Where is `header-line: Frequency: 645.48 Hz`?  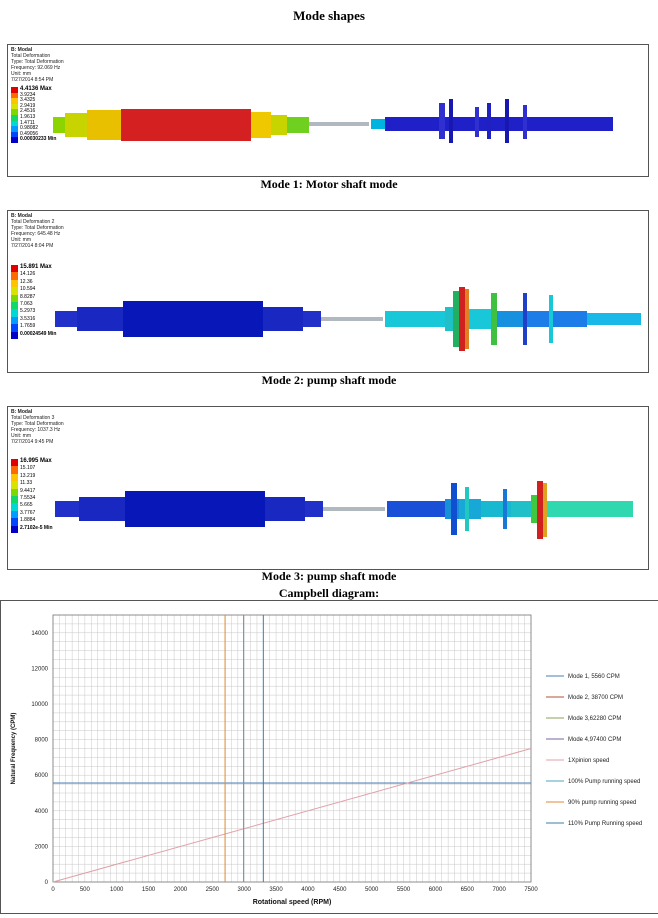 header-line: Frequency: 645.48 Hz is located at coordinates (36, 234).